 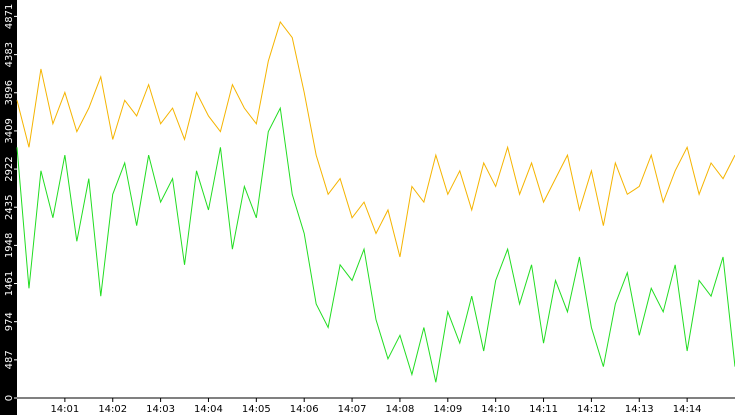 I want to click on x-tick-label: 14:02, so click(x=112, y=409).